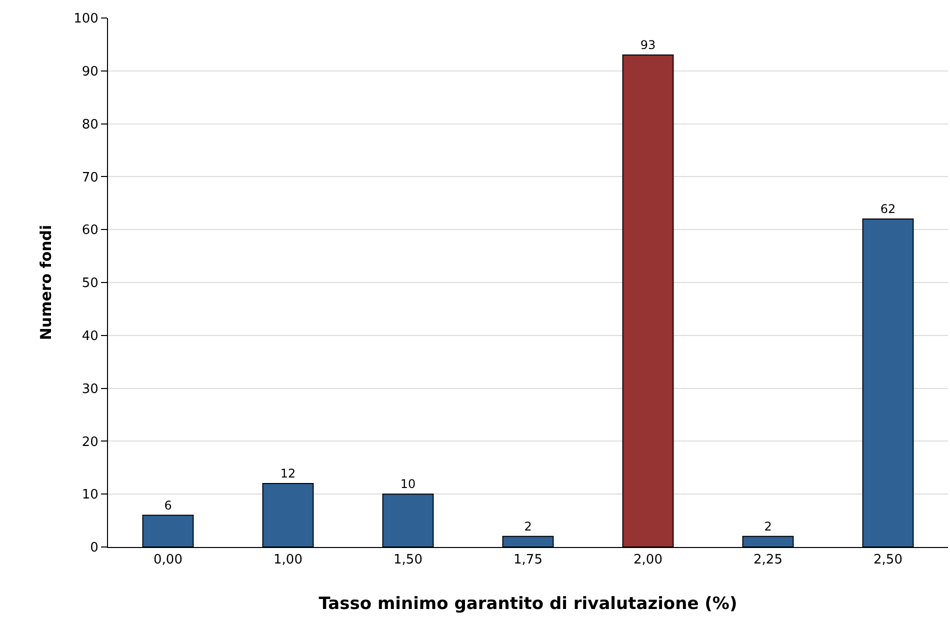 The width and height of the screenshot is (950, 632). I want to click on y-tick-label: 20, so click(90, 442).